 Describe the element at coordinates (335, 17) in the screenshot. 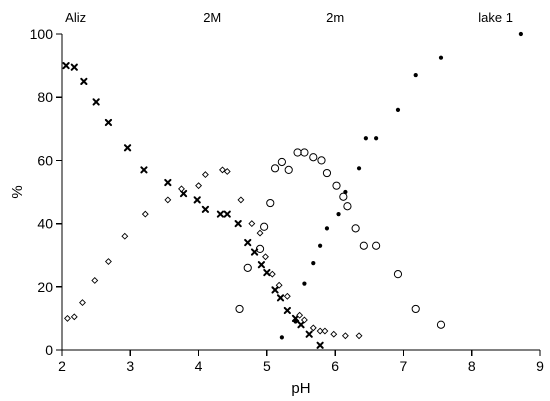

I see `series-label: 2m` at that location.